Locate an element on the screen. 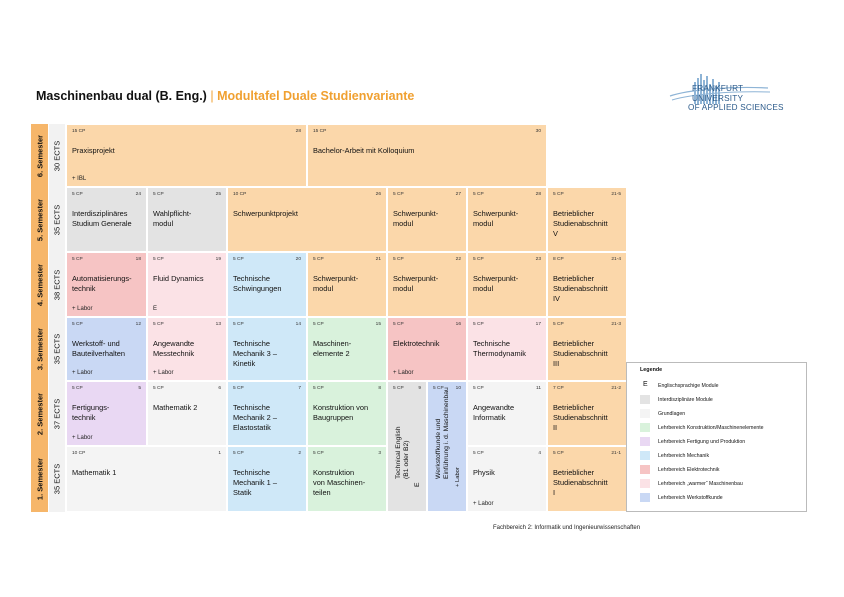  legend-label: Grundlagen is located at coordinates (672, 414).